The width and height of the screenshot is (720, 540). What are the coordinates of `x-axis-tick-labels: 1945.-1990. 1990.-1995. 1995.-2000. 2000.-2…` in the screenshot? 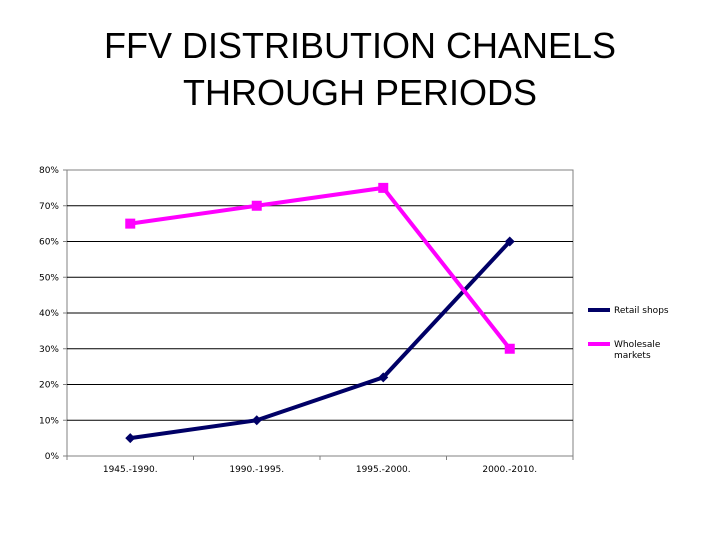 It's located at (320, 470).